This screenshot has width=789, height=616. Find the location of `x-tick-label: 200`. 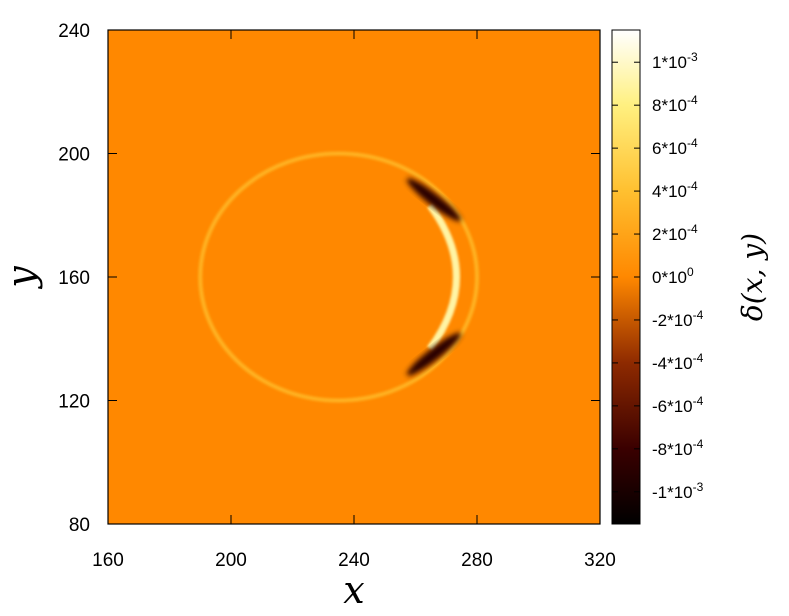

x-tick-label: 200 is located at coordinates (231, 560).